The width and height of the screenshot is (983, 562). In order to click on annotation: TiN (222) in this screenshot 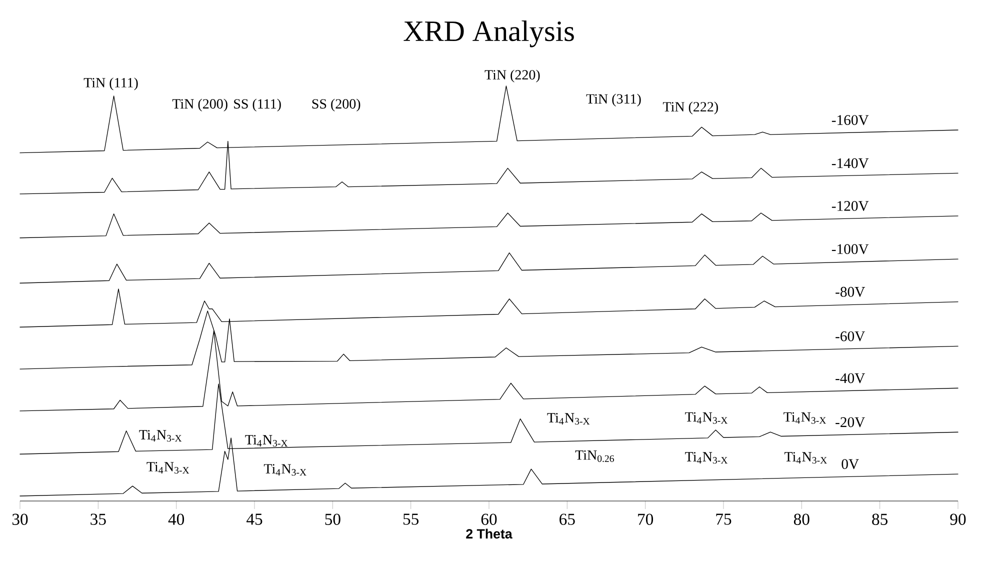, I will do `click(690, 108)`.